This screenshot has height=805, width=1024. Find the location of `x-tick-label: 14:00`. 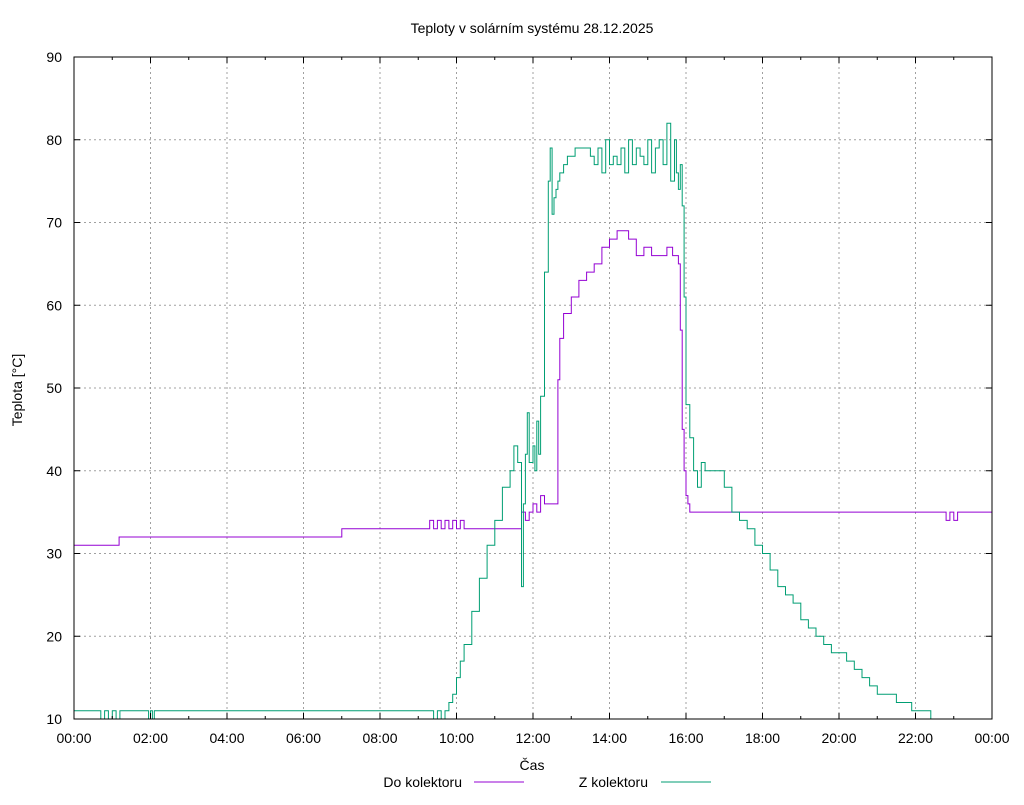

x-tick-label: 14:00 is located at coordinates (609, 738).